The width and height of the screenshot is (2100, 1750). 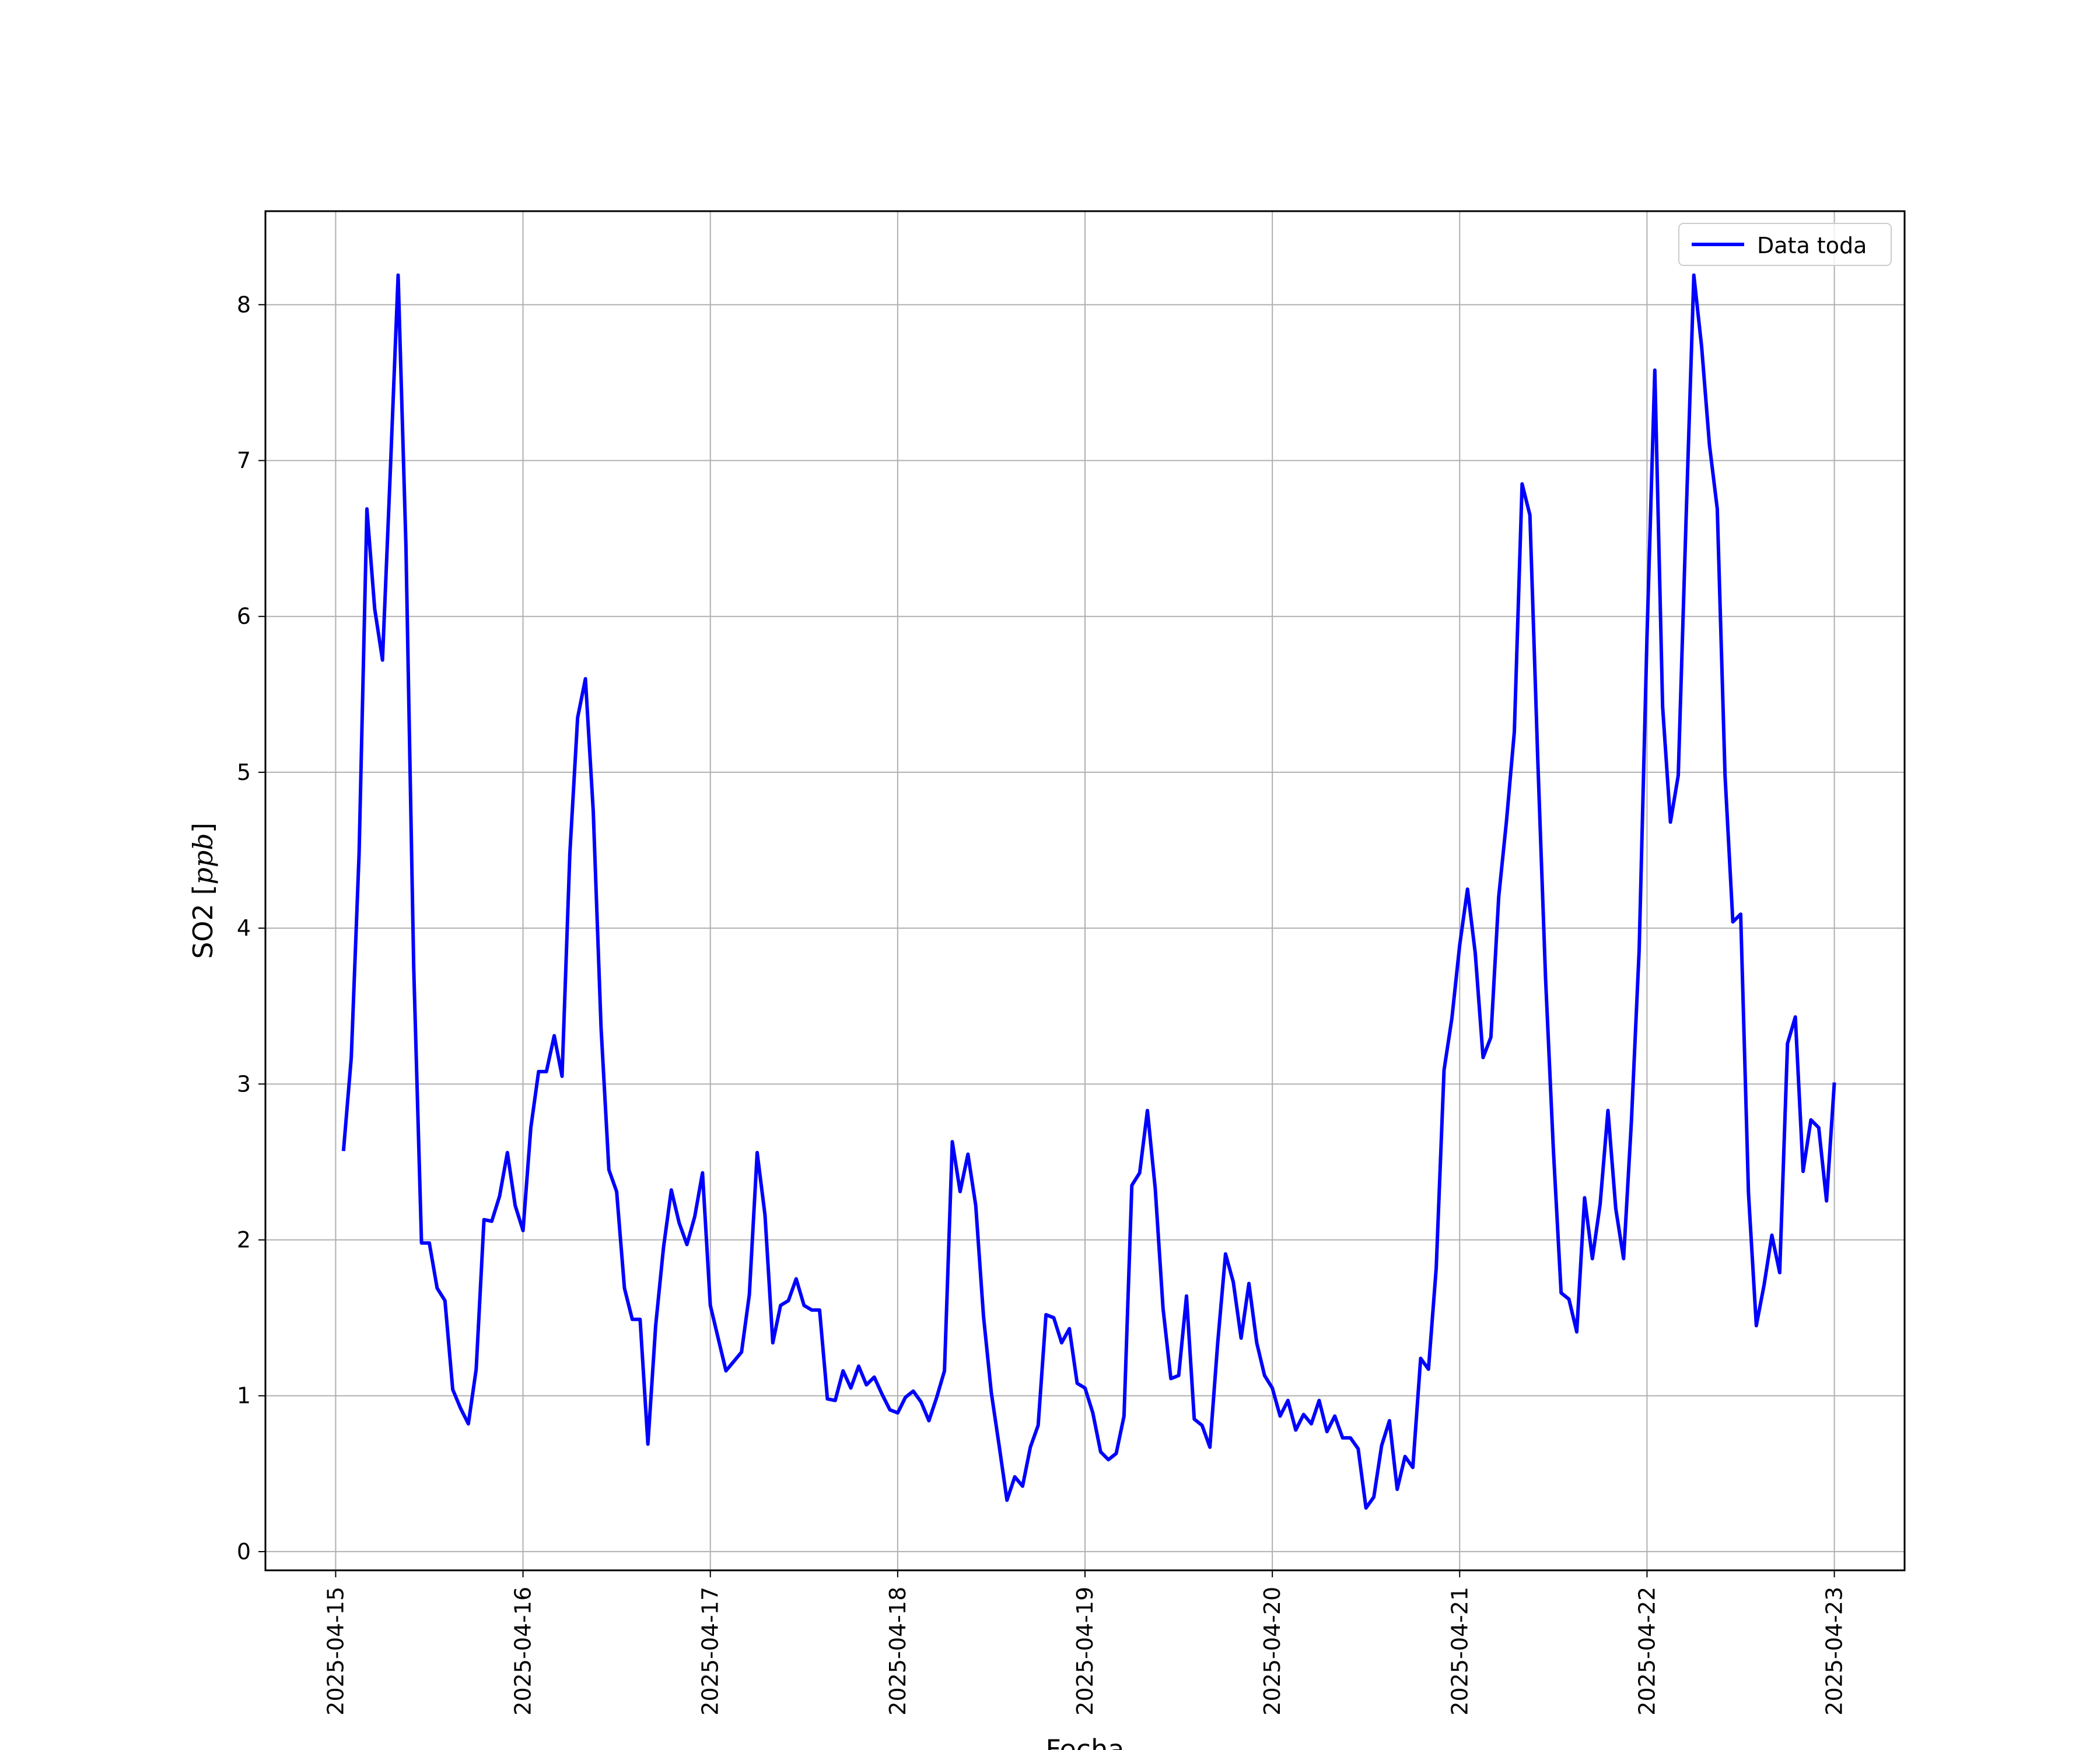 I want to click on x-tick-label: 2025-04-20, so click(x=1272, y=1651).